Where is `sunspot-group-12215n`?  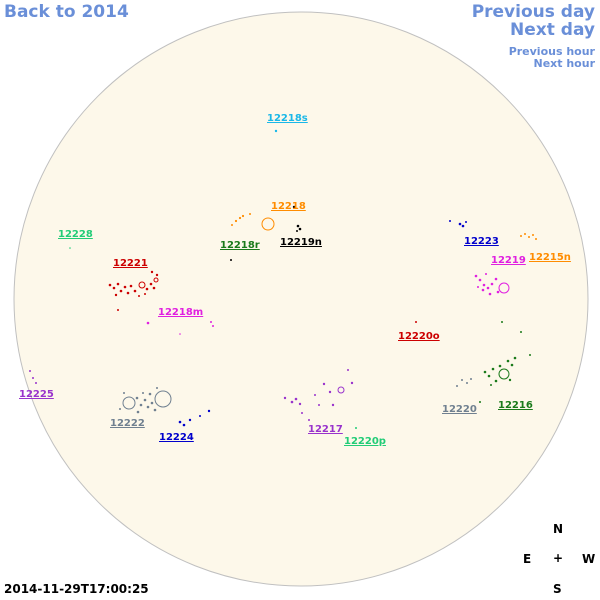 sunspot-group-12215n is located at coordinates (528, 236).